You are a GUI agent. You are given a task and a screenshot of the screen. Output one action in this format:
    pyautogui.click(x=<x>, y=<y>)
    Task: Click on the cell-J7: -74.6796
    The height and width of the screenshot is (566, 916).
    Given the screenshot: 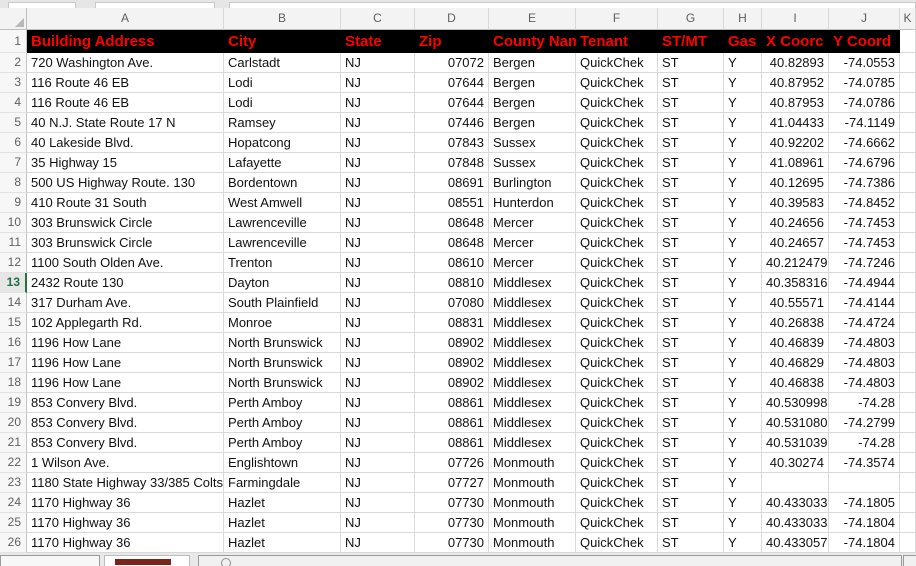 What is the action you would take?
    pyautogui.click(x=864, y=163)
    